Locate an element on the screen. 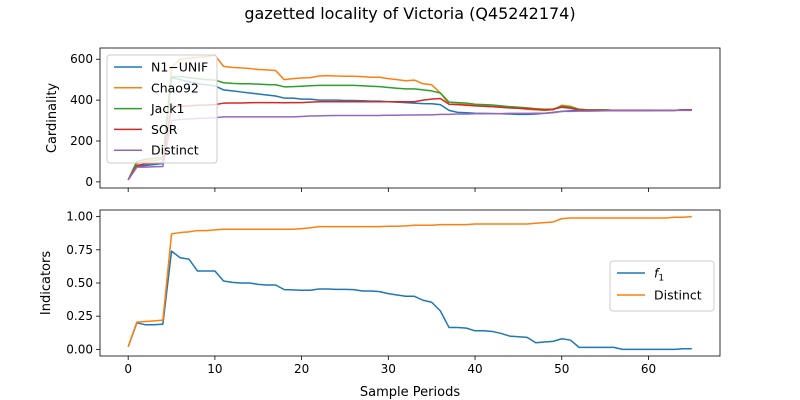  legend-label: Jack1 is located at coordinates (167, 108).